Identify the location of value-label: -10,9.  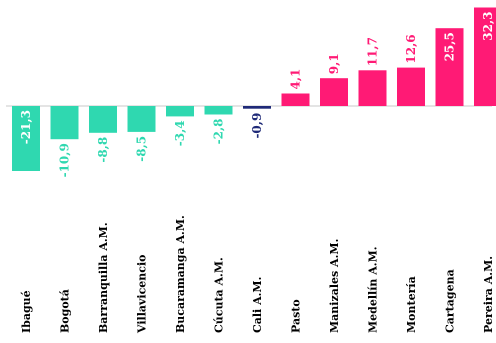
(65, 160).